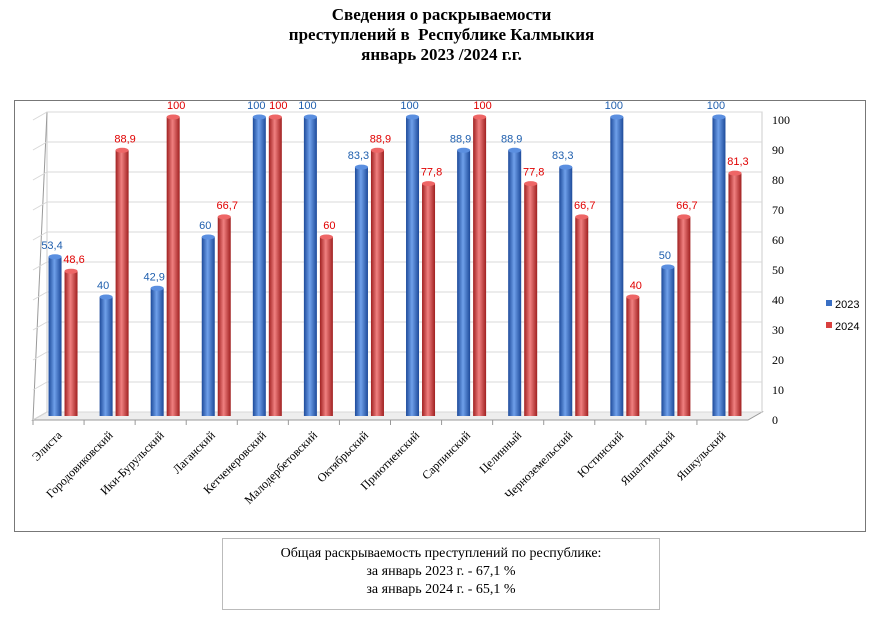 This screenshot has height=620, width=883. What do you see at coordinates (431, 173) in the screenshot?
I see `data-label-2024: 77,8` at bounding box center [431, 173].